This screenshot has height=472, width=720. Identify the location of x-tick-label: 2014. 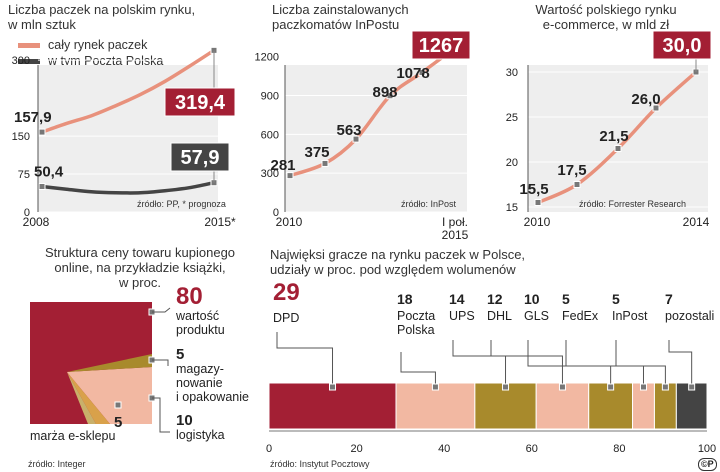
(696, 222).